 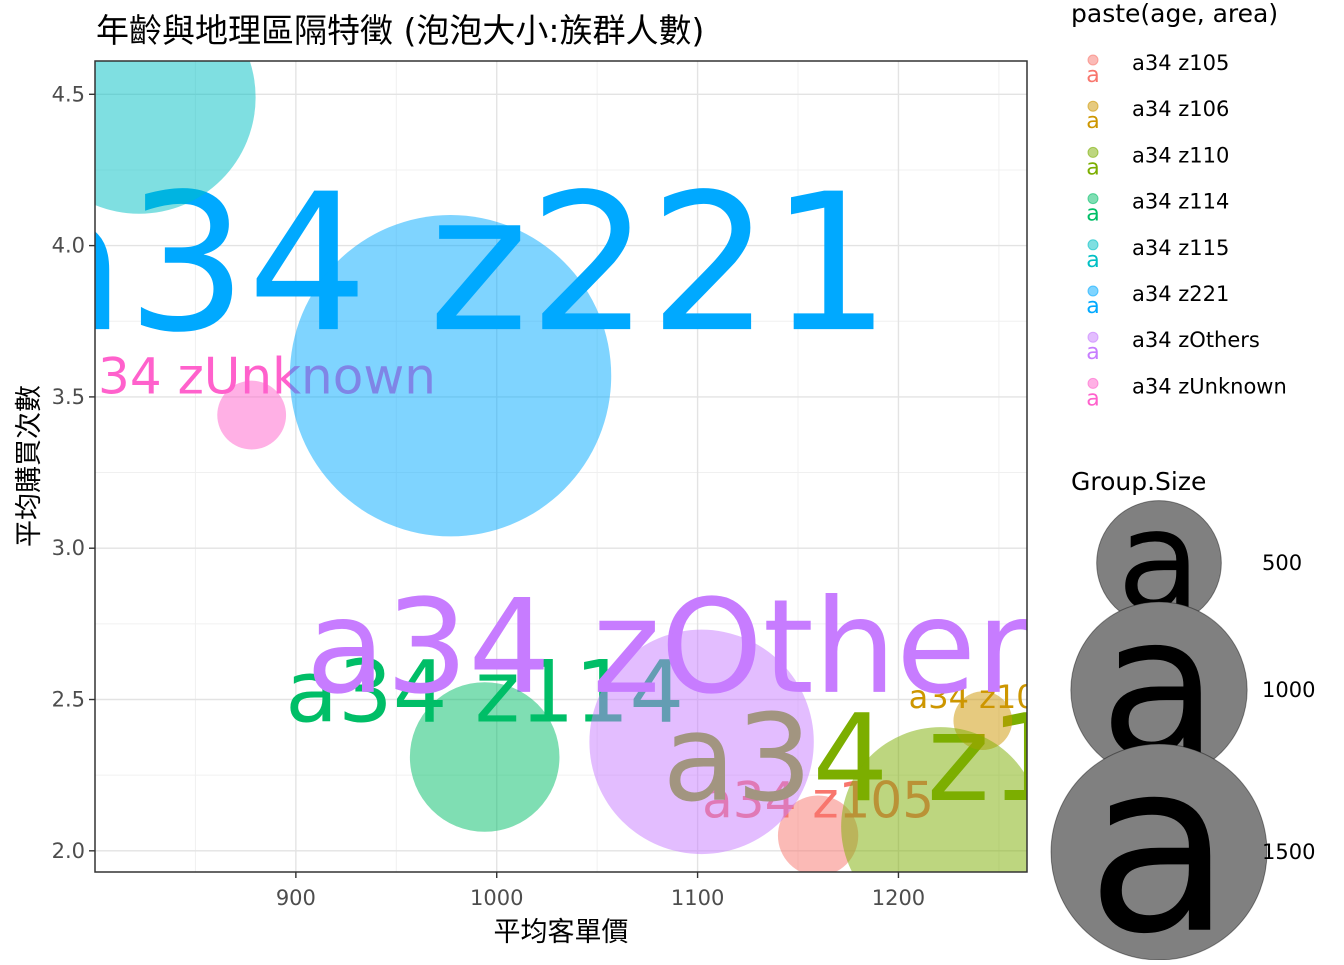 What do you see at coordinates (561, 932) in the screenshot?
I see `x-axis-label: 平均客單價` at bounding box center [561, 932].